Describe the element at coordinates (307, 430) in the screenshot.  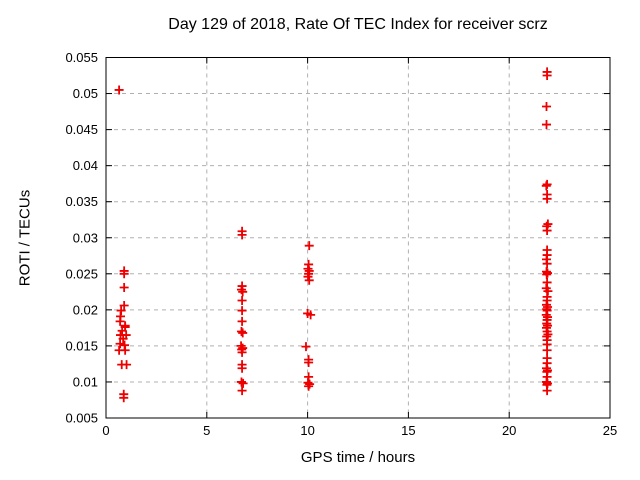
I see `x-tick-label: 10` at that location.